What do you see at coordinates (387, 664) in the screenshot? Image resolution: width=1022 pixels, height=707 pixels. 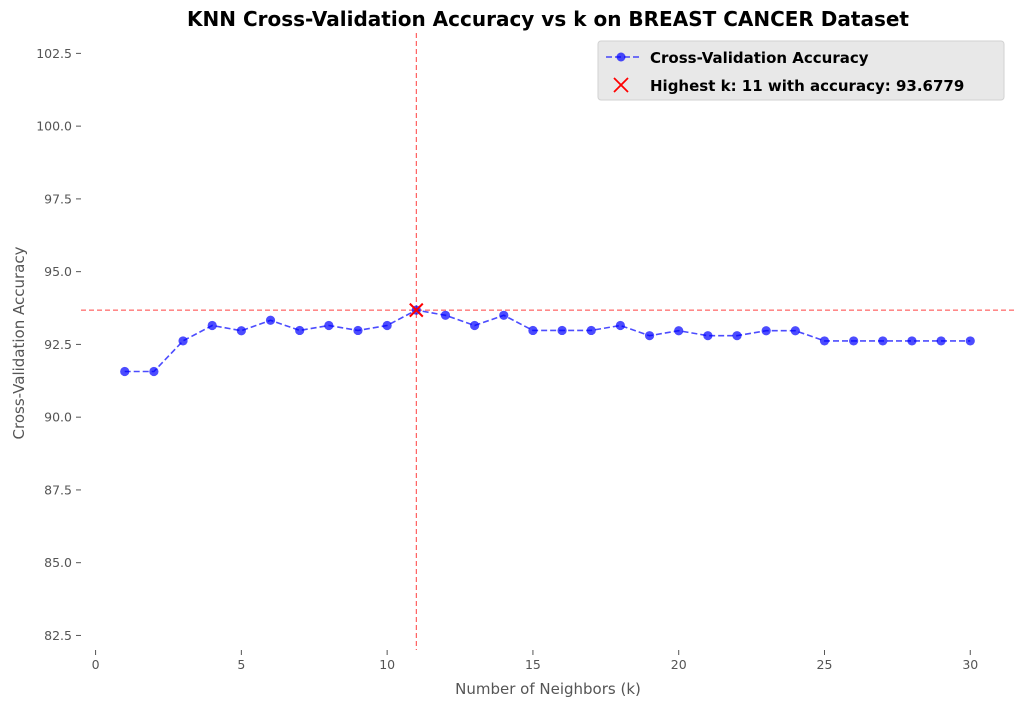 I see `x-tick-label: 10` at bounding box center [387, 664].